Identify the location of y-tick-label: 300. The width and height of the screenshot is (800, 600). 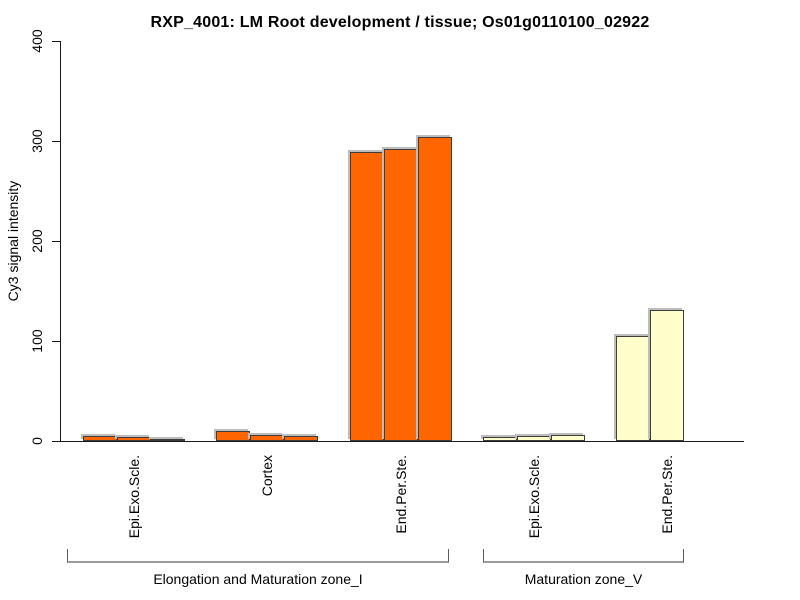
(37, 141).